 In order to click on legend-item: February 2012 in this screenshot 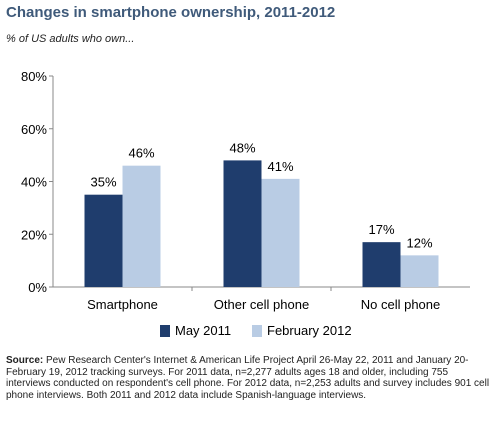, I will do `click(302, 330)`.